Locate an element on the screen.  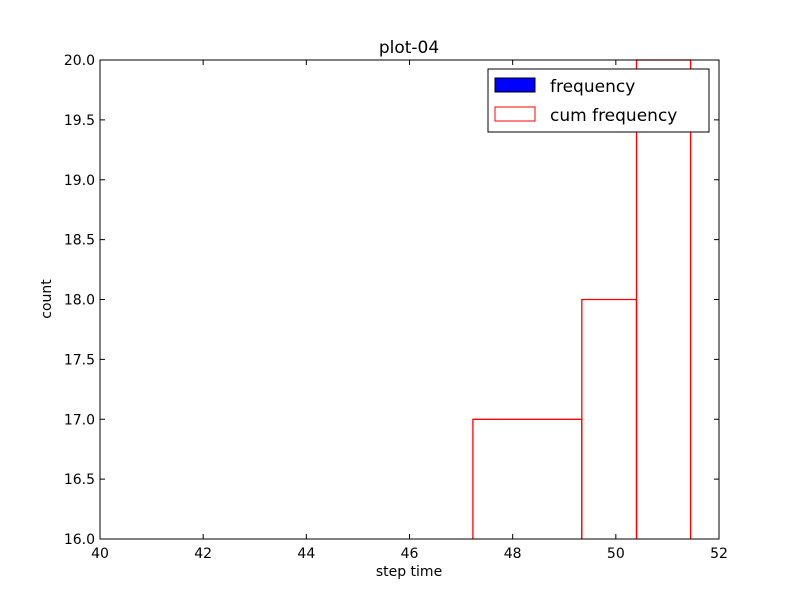
y-tick-label: 16.5 is located at coordinates (79, 480).